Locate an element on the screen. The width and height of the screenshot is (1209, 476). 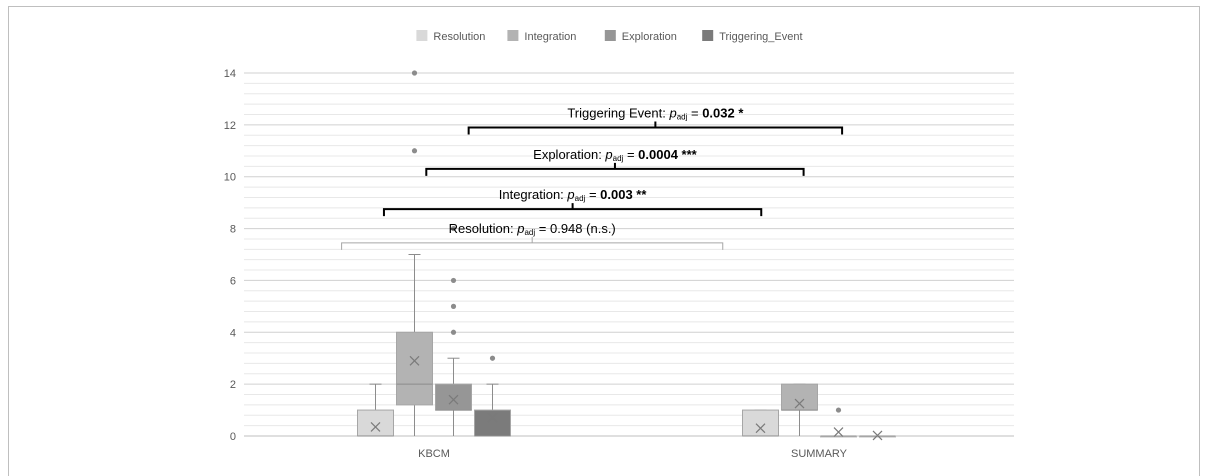
annotation-exploration: Exploration: padj = 0.0004 *** is located at coordinates (615, 161).